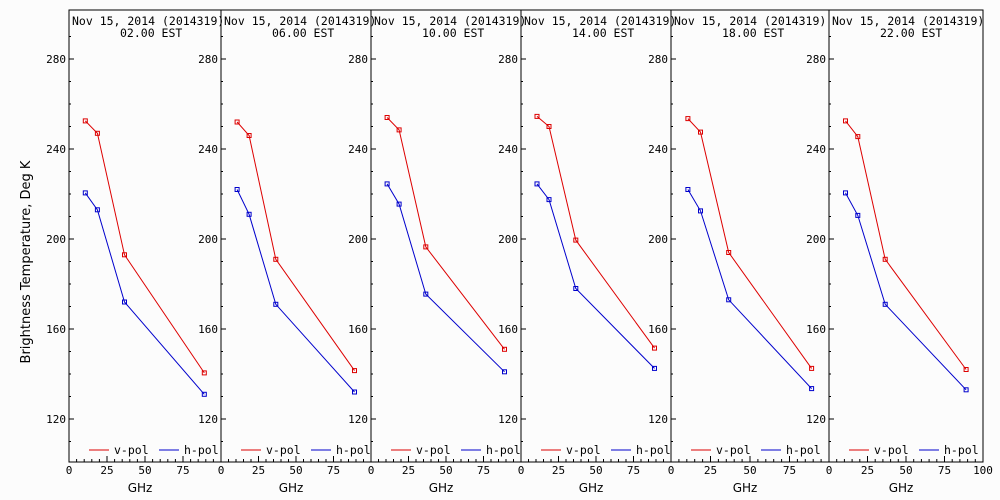 The image size is (1000, 500). What do you see at coordinates (983, 470) in the screenshot?
I see `x-tick-label: 100` at bounding box center [983, 470].